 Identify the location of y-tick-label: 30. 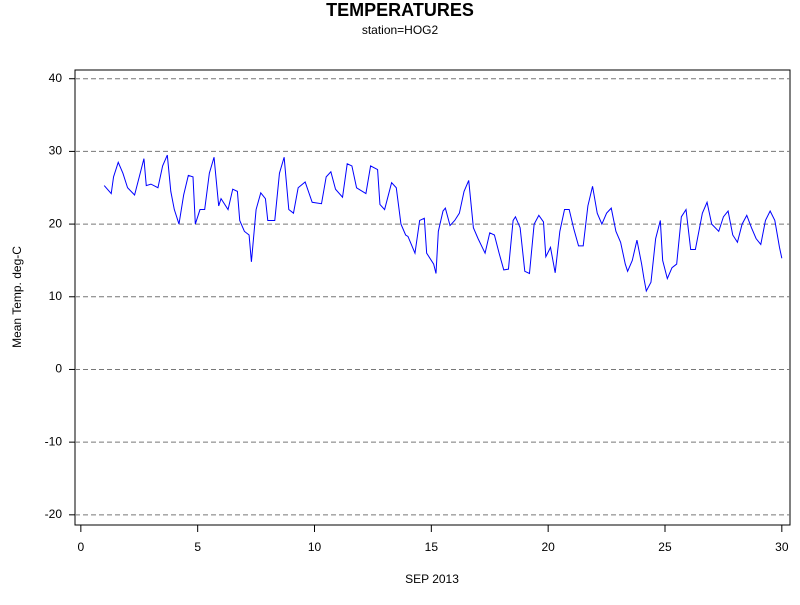
(56, 151).